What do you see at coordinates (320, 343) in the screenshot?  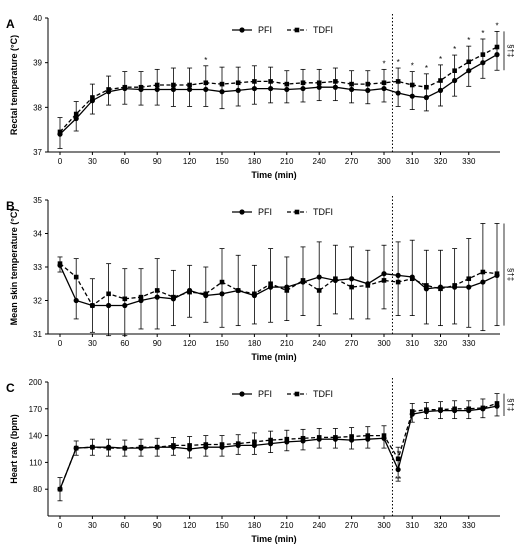 I see `x-tick-label: 240` at bounding box center [320, 343].